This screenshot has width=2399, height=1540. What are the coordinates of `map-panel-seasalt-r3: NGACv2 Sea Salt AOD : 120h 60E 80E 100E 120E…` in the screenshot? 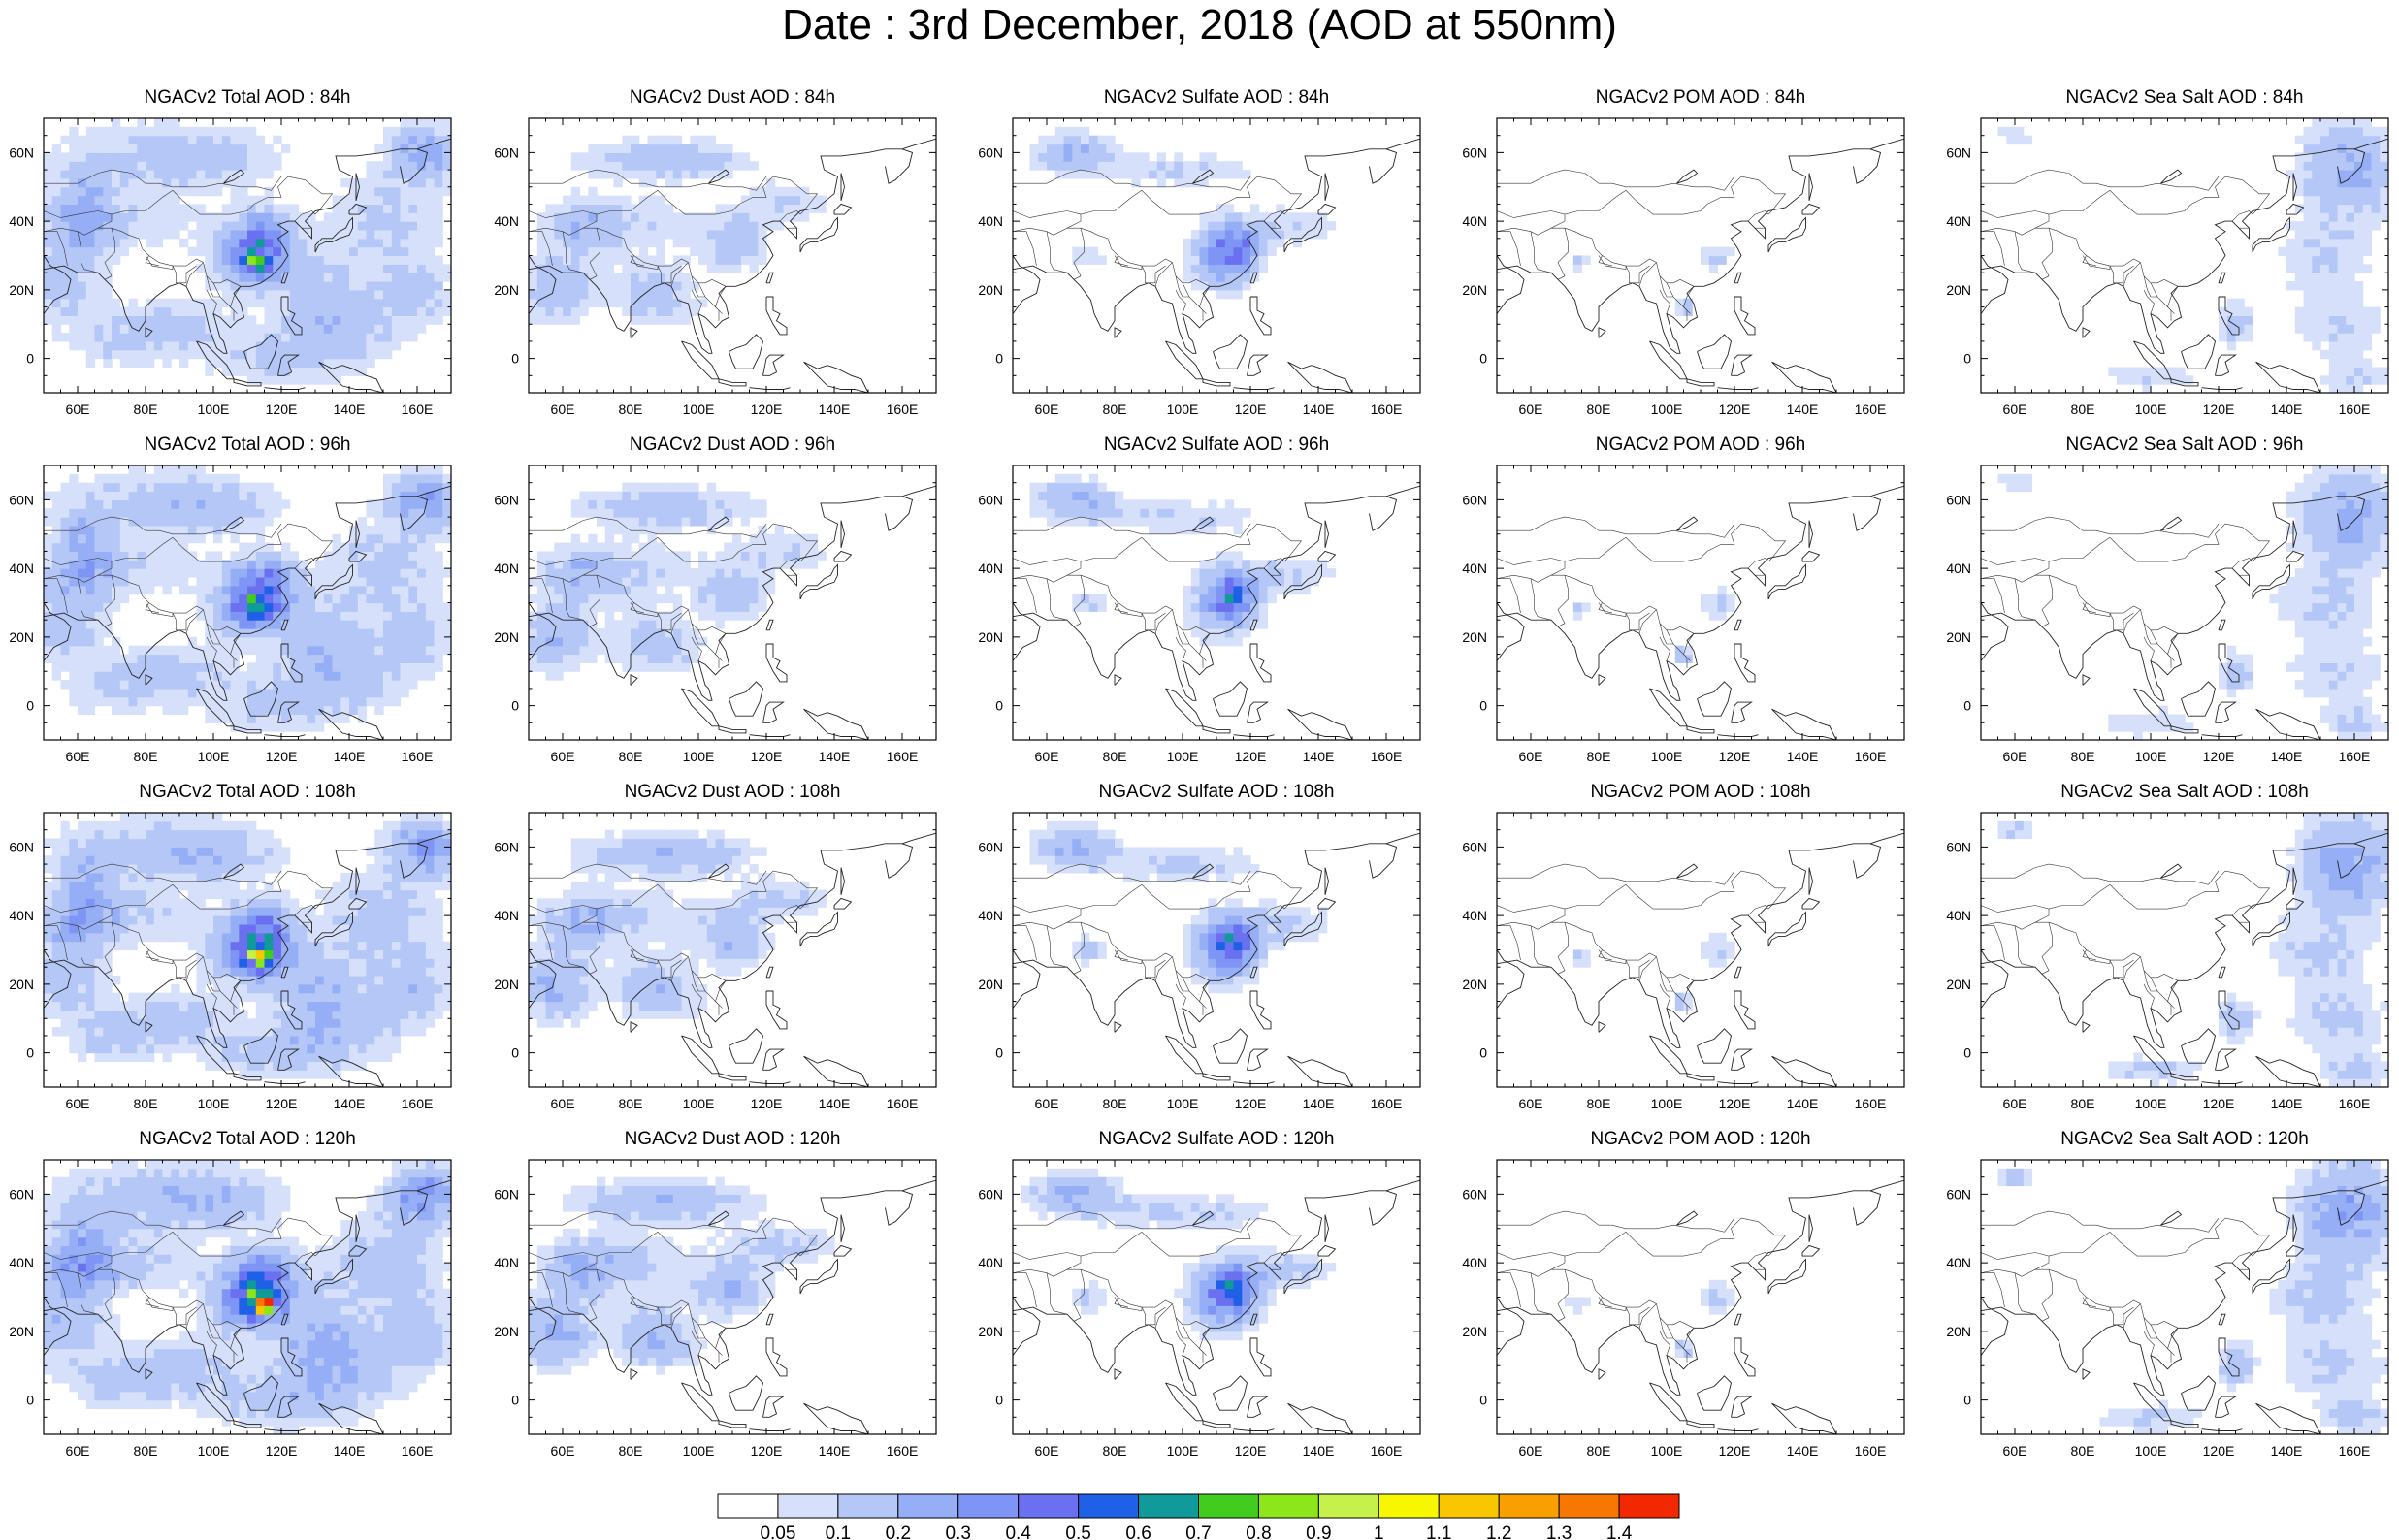 It's located at (2168, 1302).